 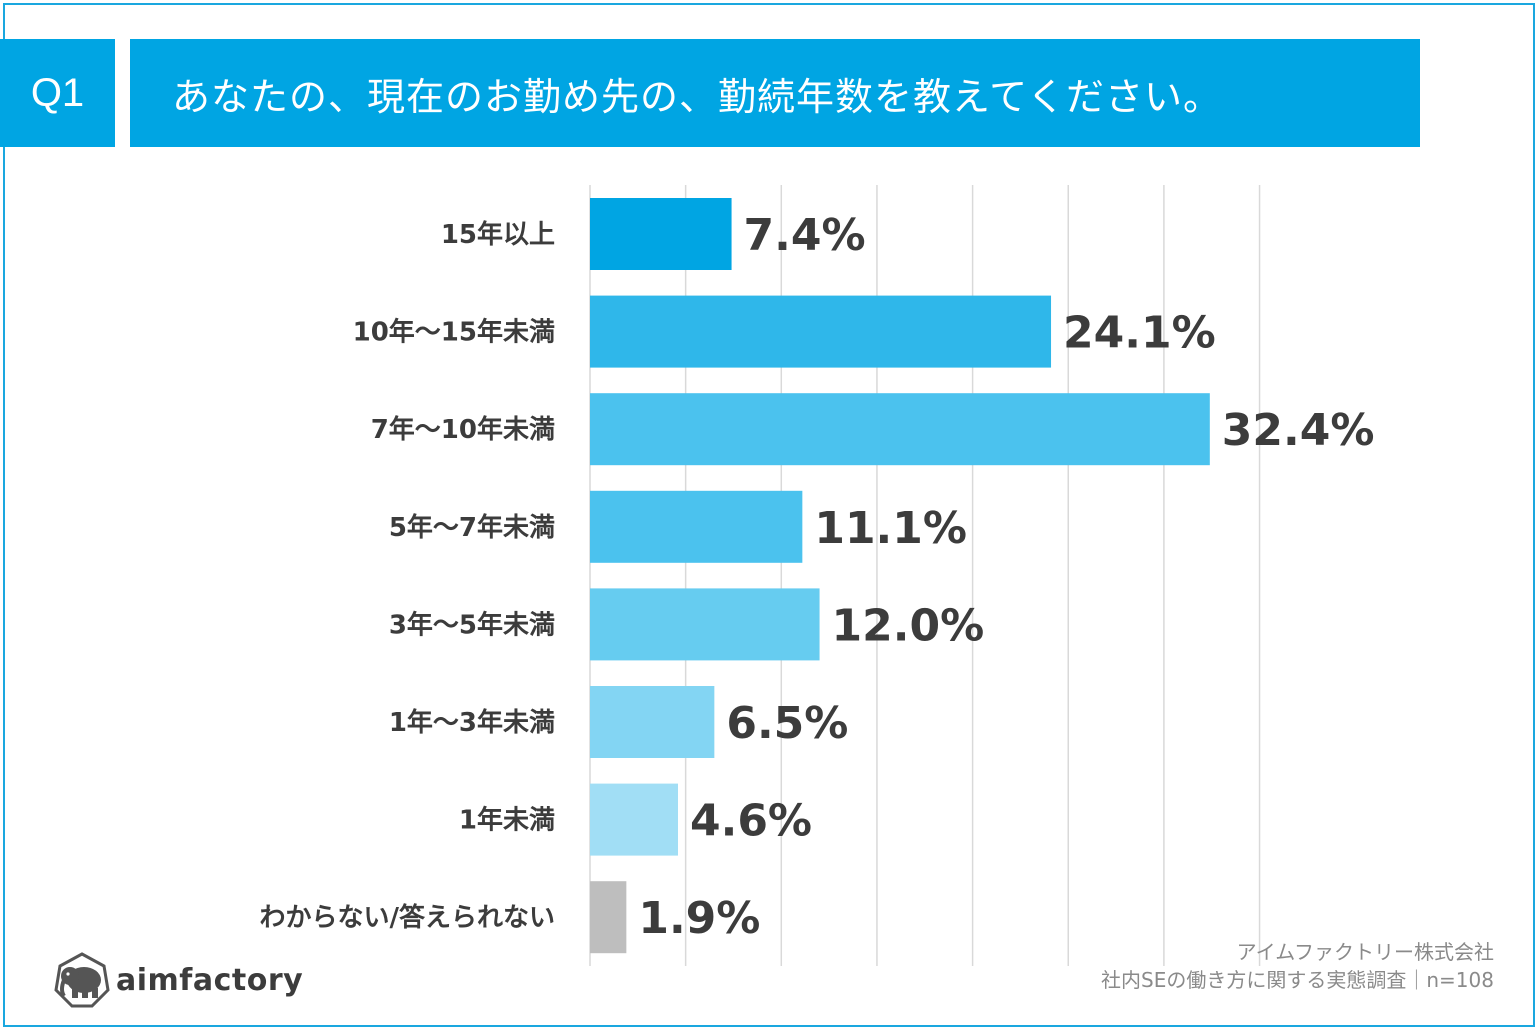 I want to click on value-label: 12.0%, so click(x=908, y=625).